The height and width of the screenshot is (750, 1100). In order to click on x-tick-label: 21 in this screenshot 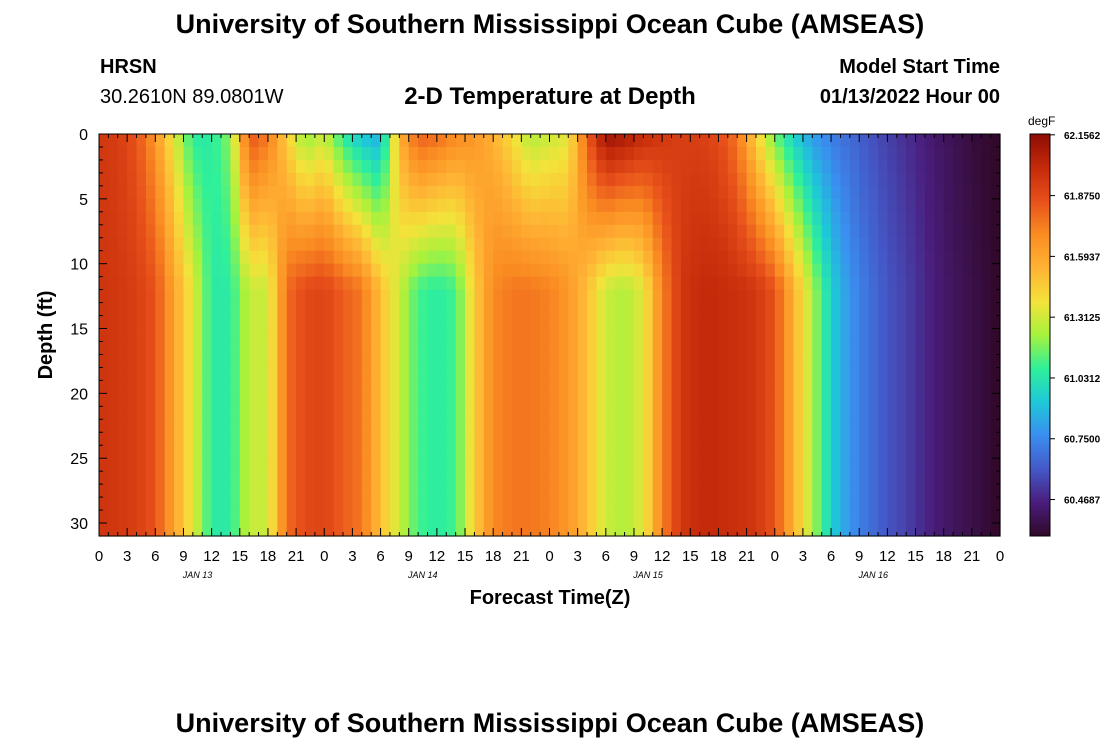, I will do `click(972, 556)`.